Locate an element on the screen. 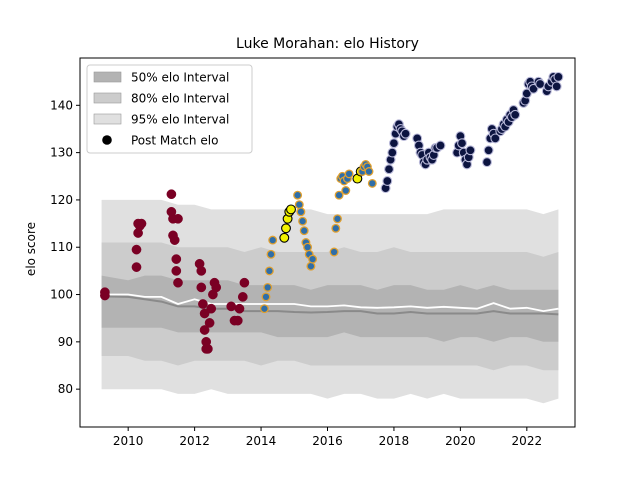 The image size is (640, 480). y-axis: 80 90 100 110 120 130 140 is located at coordinates (65, 247).